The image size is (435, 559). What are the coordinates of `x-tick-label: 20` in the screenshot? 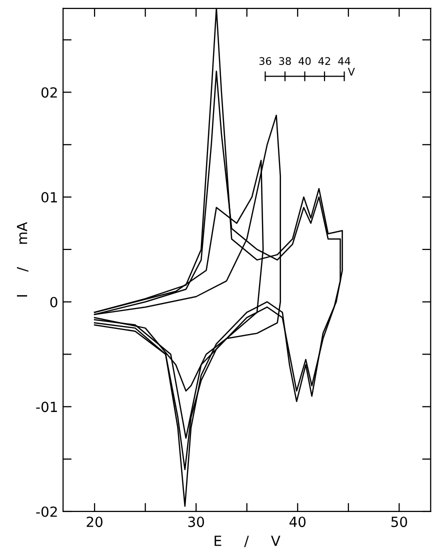 It's located at (94, 522).